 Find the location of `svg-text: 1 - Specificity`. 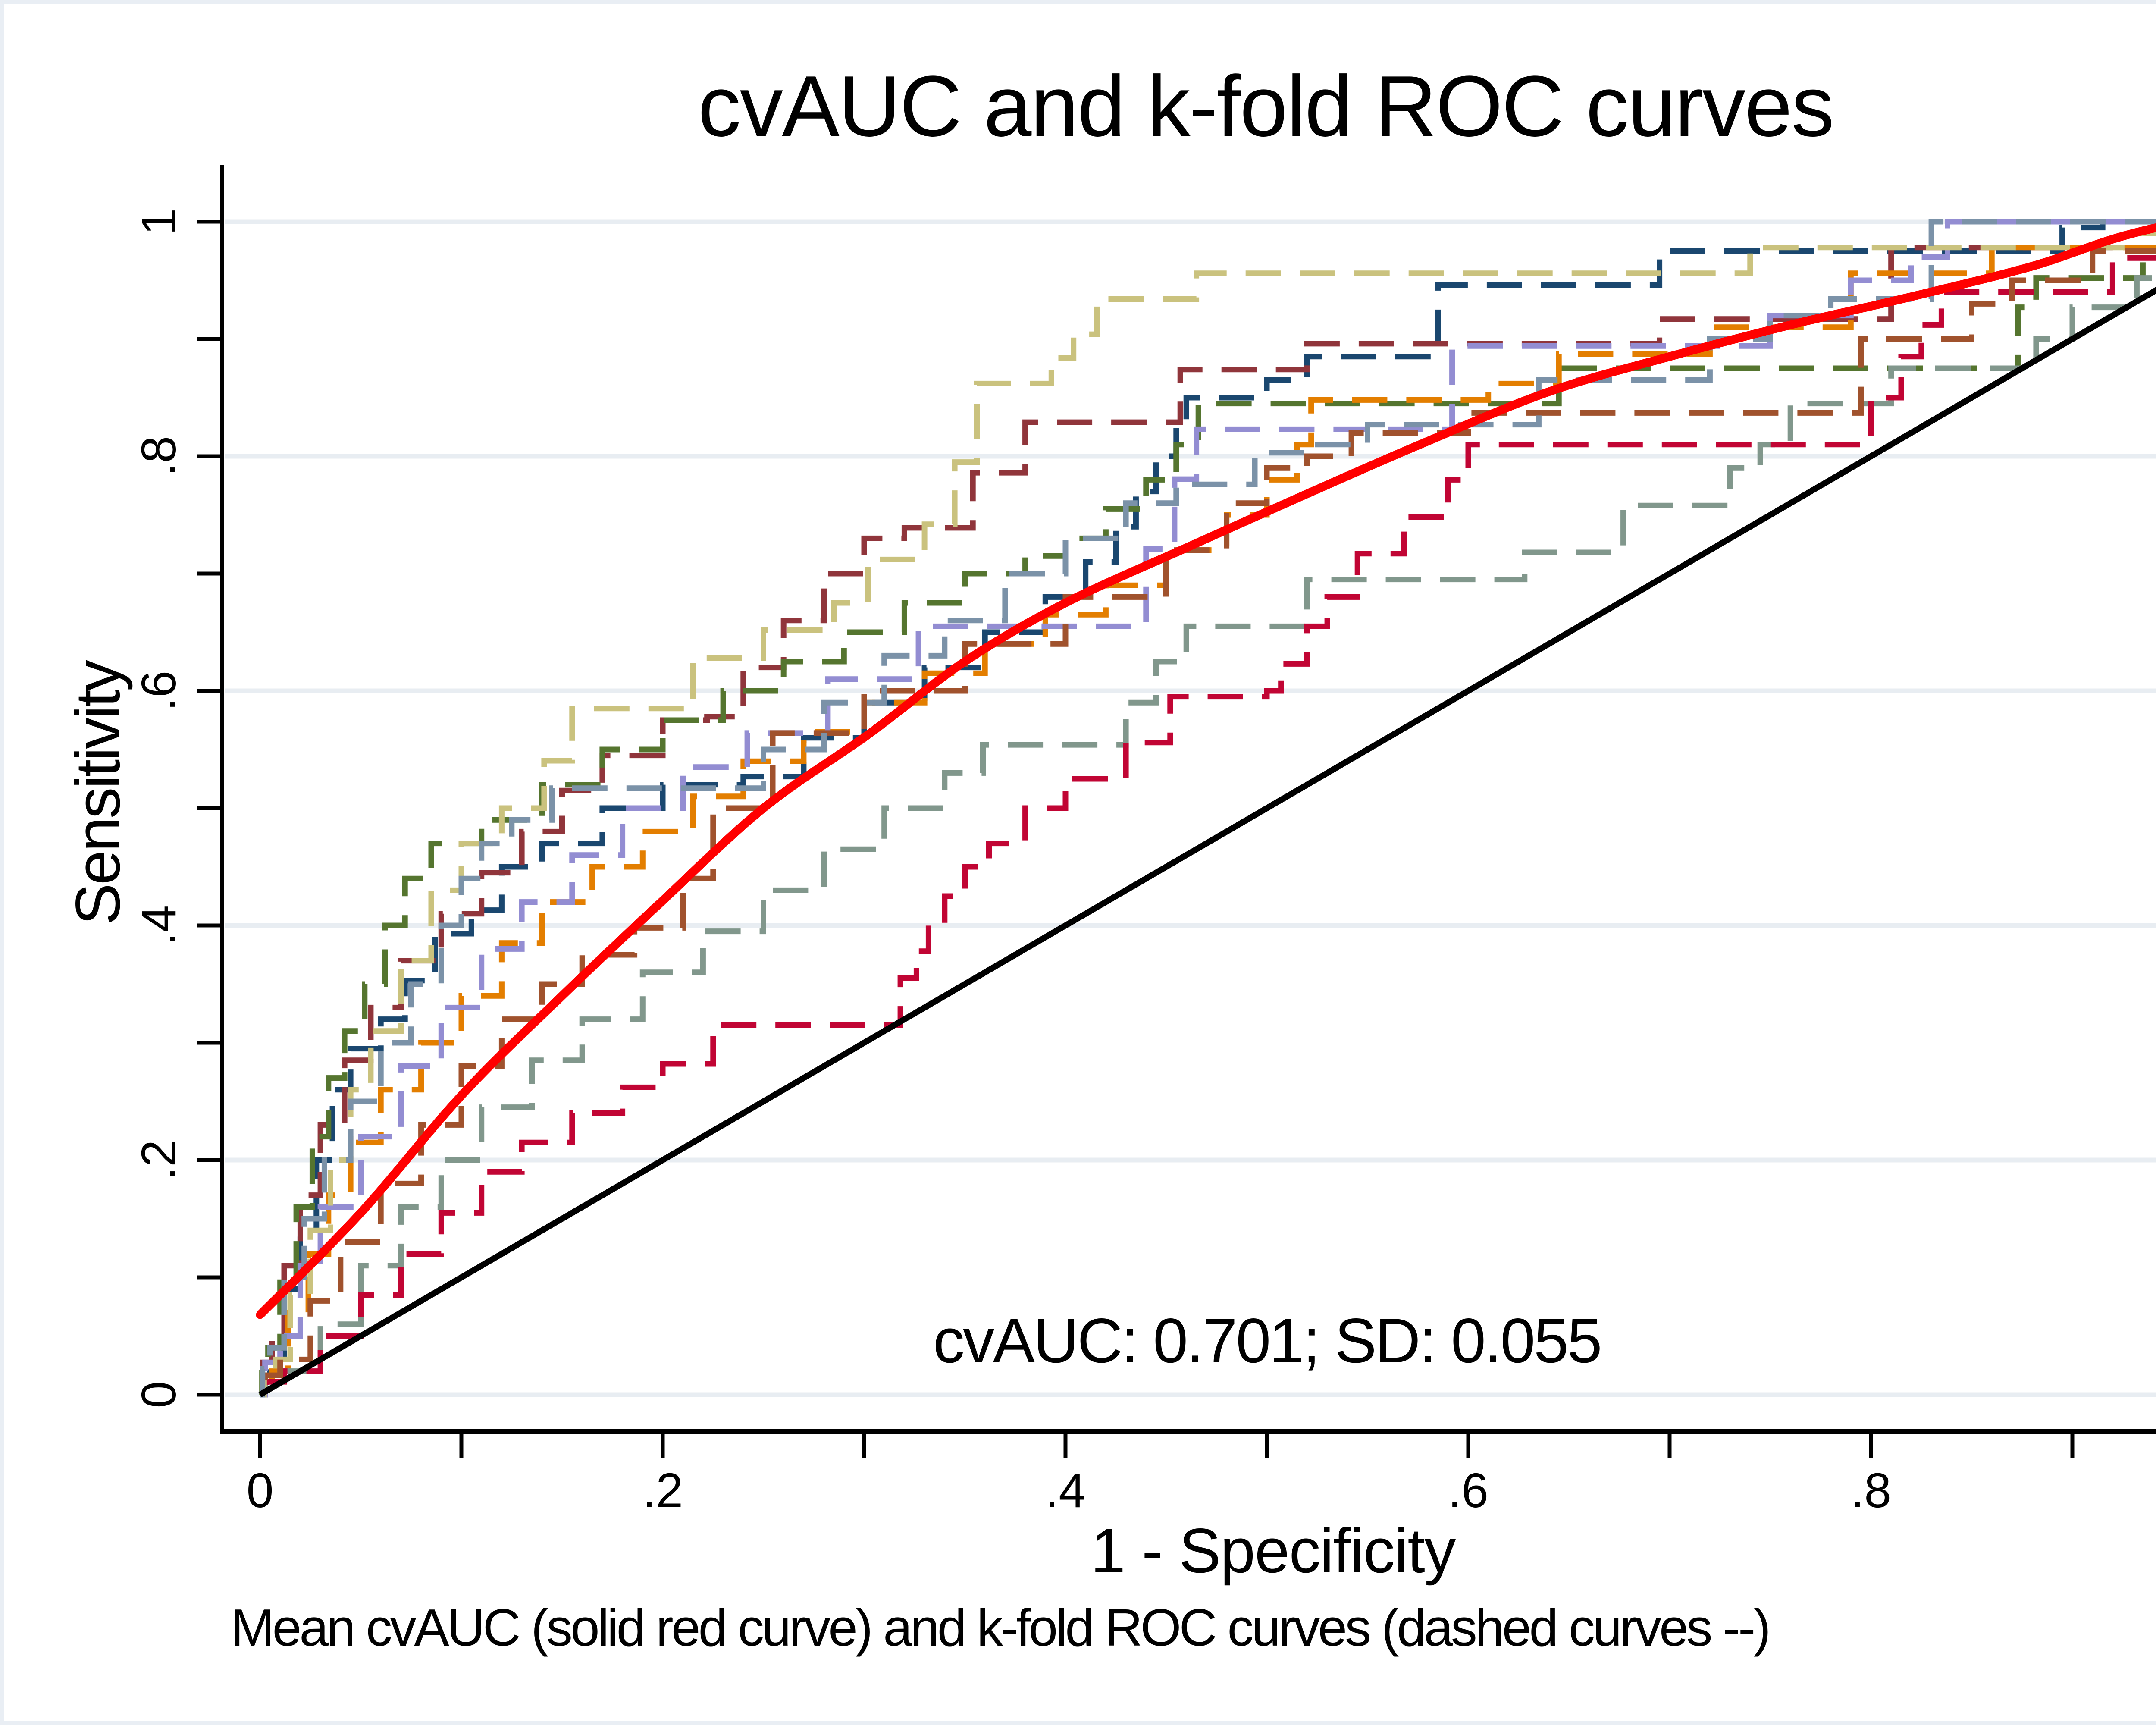

svg-text: 1 - Specificity is located at coordinates (1273, 1551).